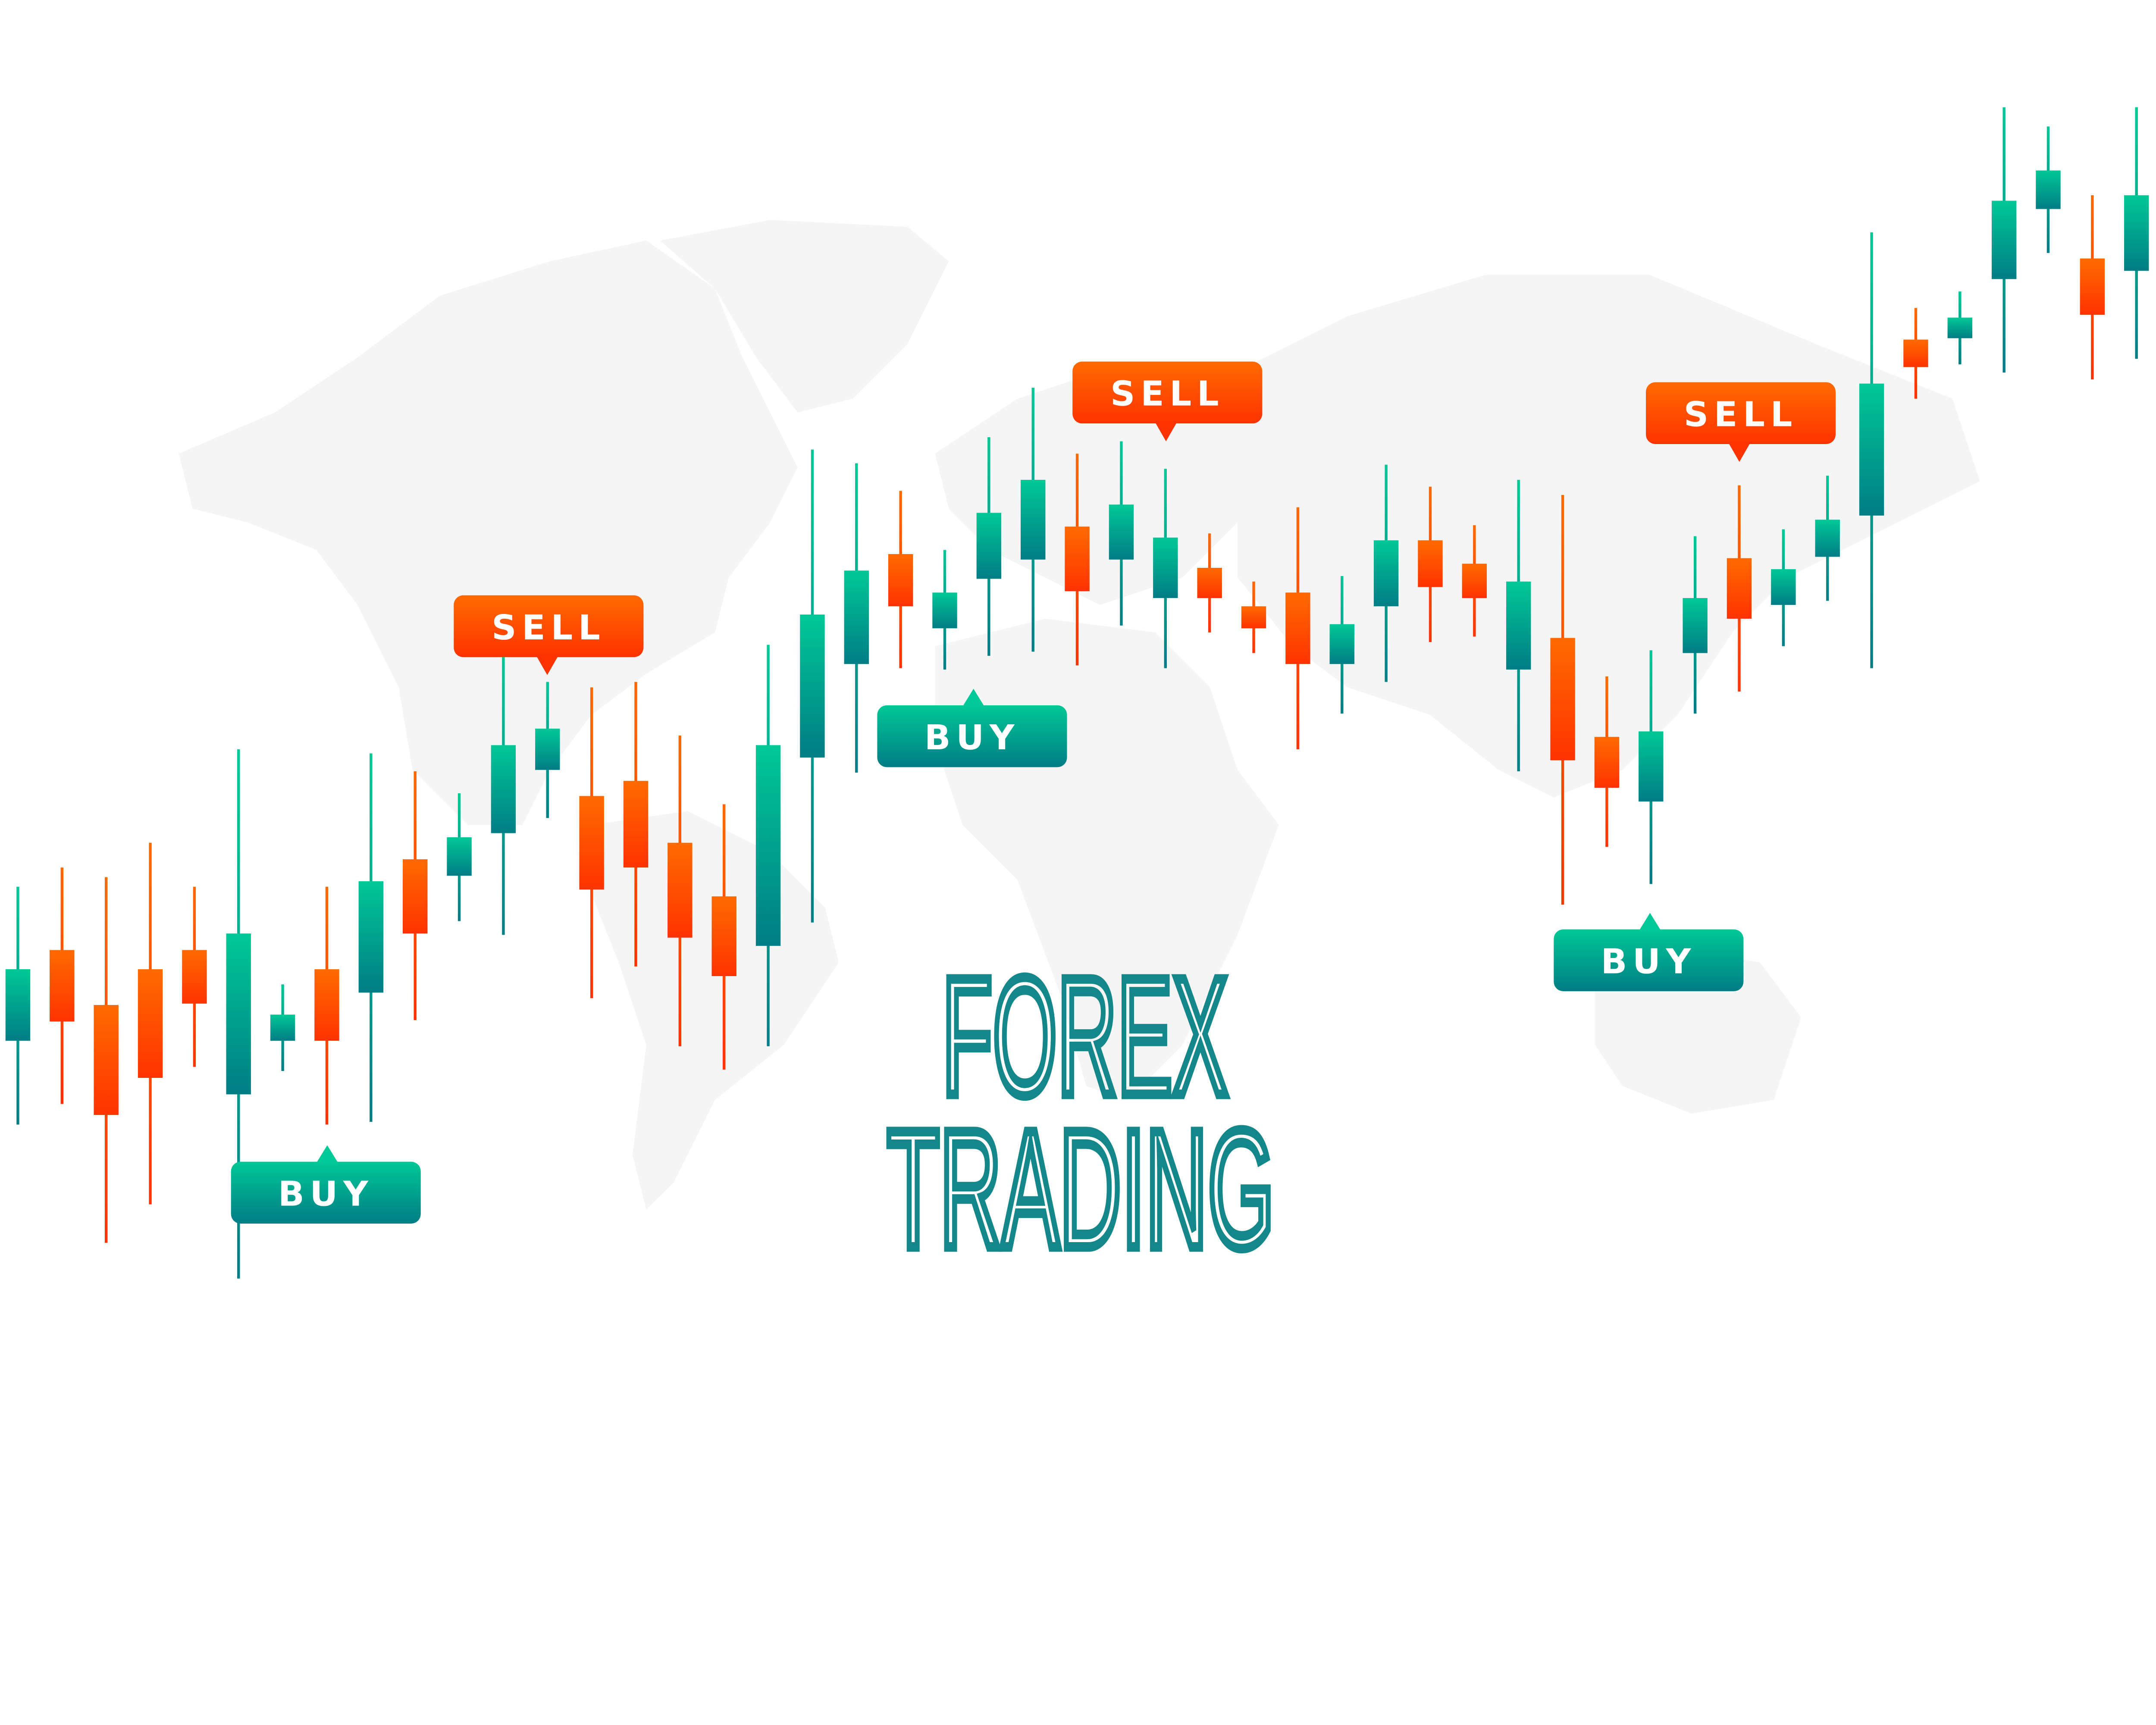 Image resolution: width=2156 pixels, height=1725 pixels. What do you see at coordinates (1100, 488) in the screenshot?
I see `map-europe` at bounding box center [1100, 488].